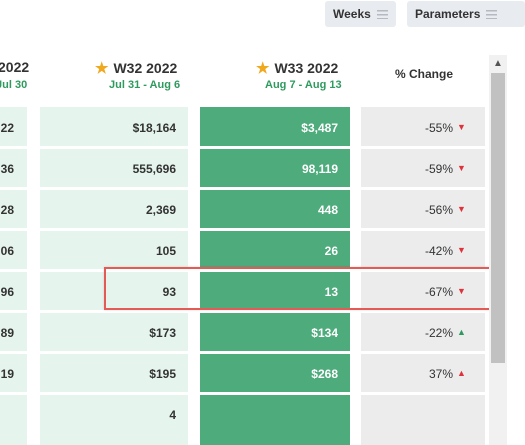 Image resolution: width=525 pixels, height=445 pixels. What do you see at coordinates (438, 251) in the screenshot?
I see `table-cell-pct: -42%` at bounding box center [438, 251].